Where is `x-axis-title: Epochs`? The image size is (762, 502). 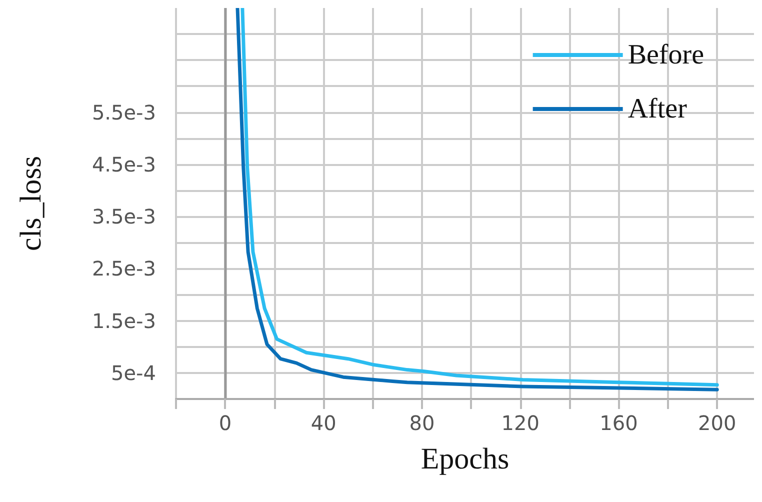
x-axis-title: Epochs is located at coordinates (465, 459).